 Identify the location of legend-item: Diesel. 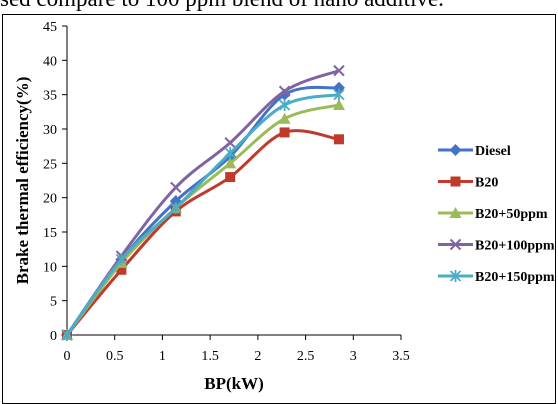
(474, 151).